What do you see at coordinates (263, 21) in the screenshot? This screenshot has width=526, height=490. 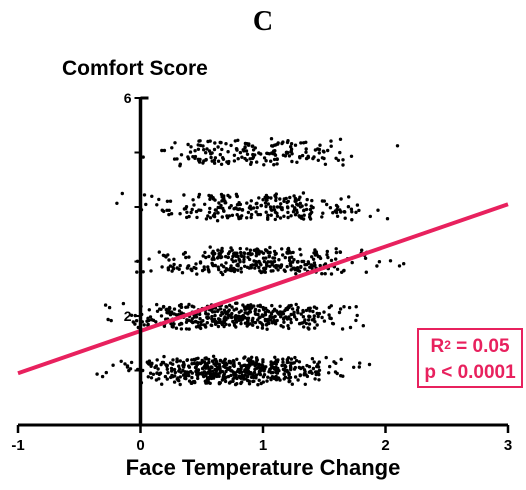 I see `panel-letter: C` at bounding box center [263, 21].